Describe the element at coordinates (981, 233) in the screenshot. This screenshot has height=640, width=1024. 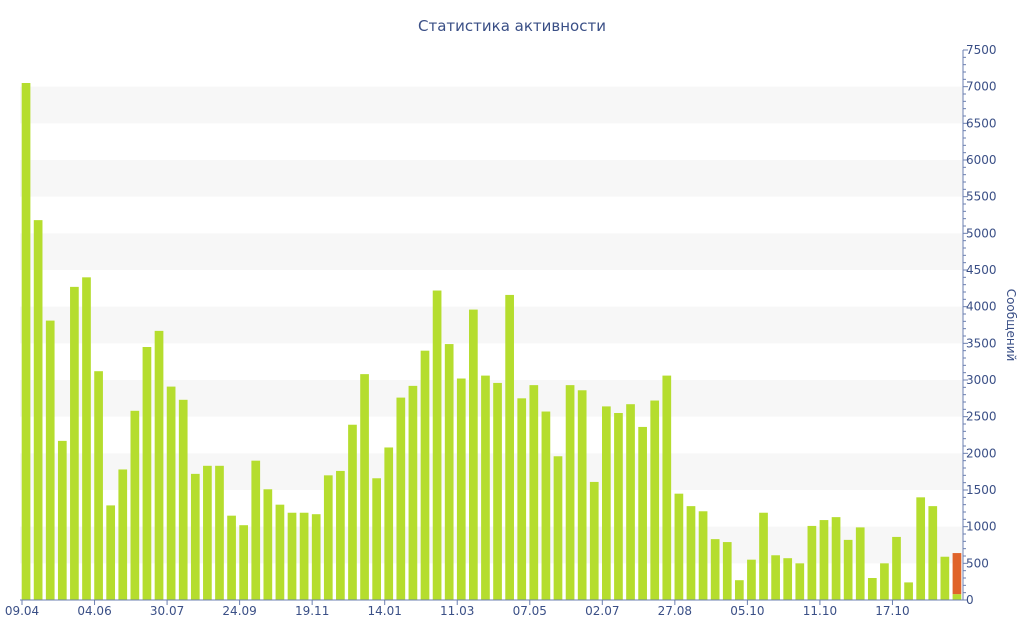
I see `y-tick-label: 5000` at that location.